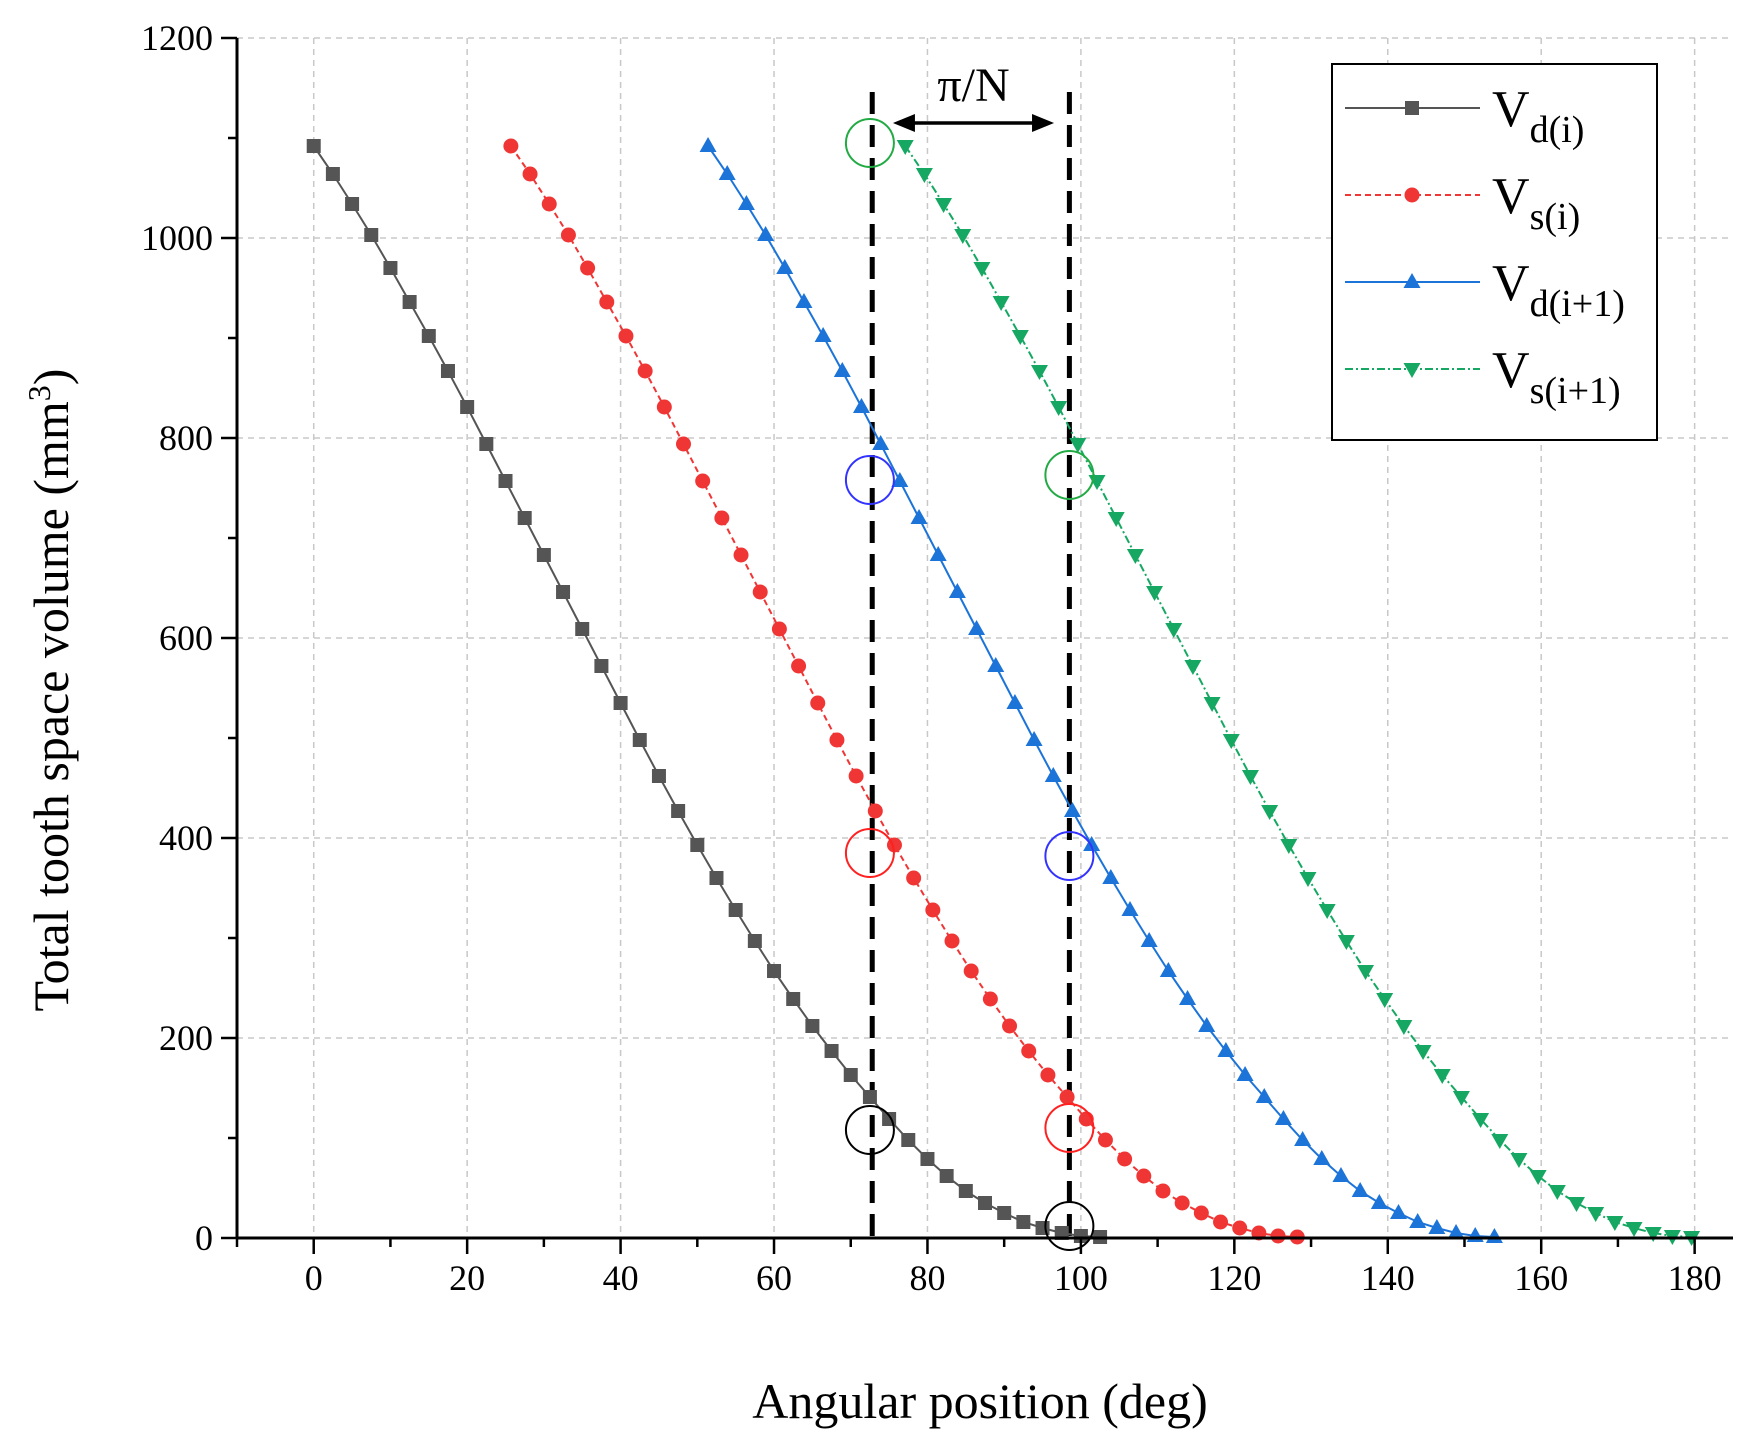  What do you see at coordinates (177, 38) in the screenshot?
I see `y-tick-label: 1200` at bounding box center [177, 38].